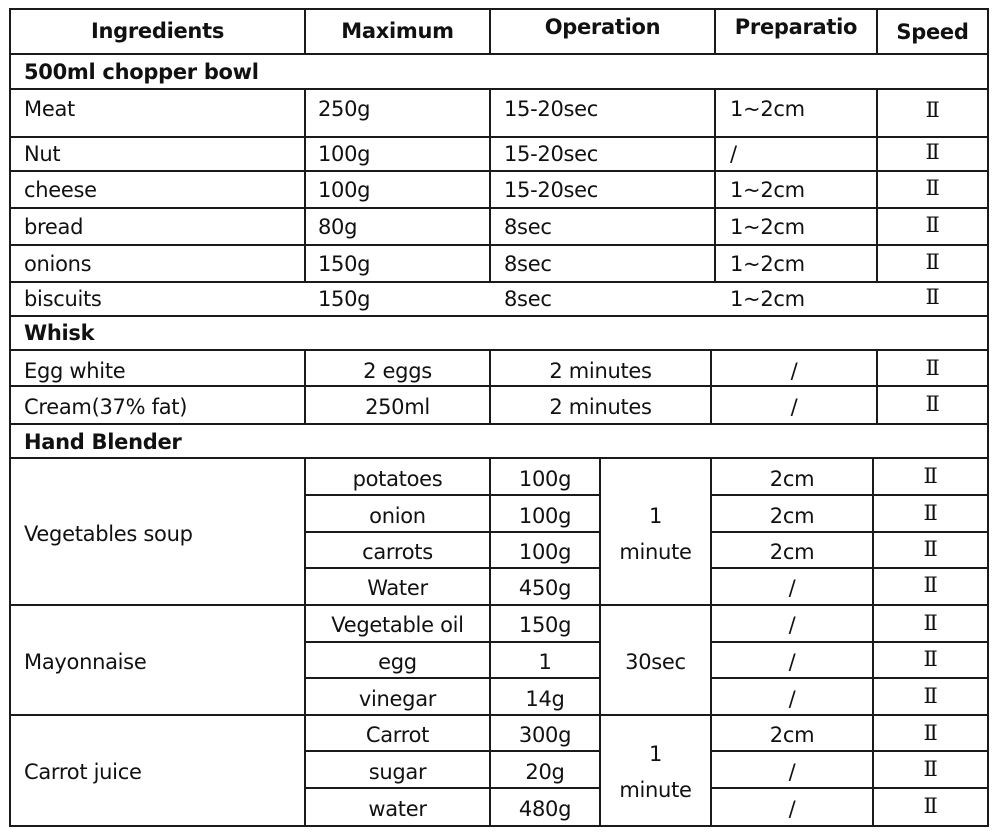  Describe the element at coordinates (545, 662) in the screenshot. I see `cell-quantity: 1` at that location.